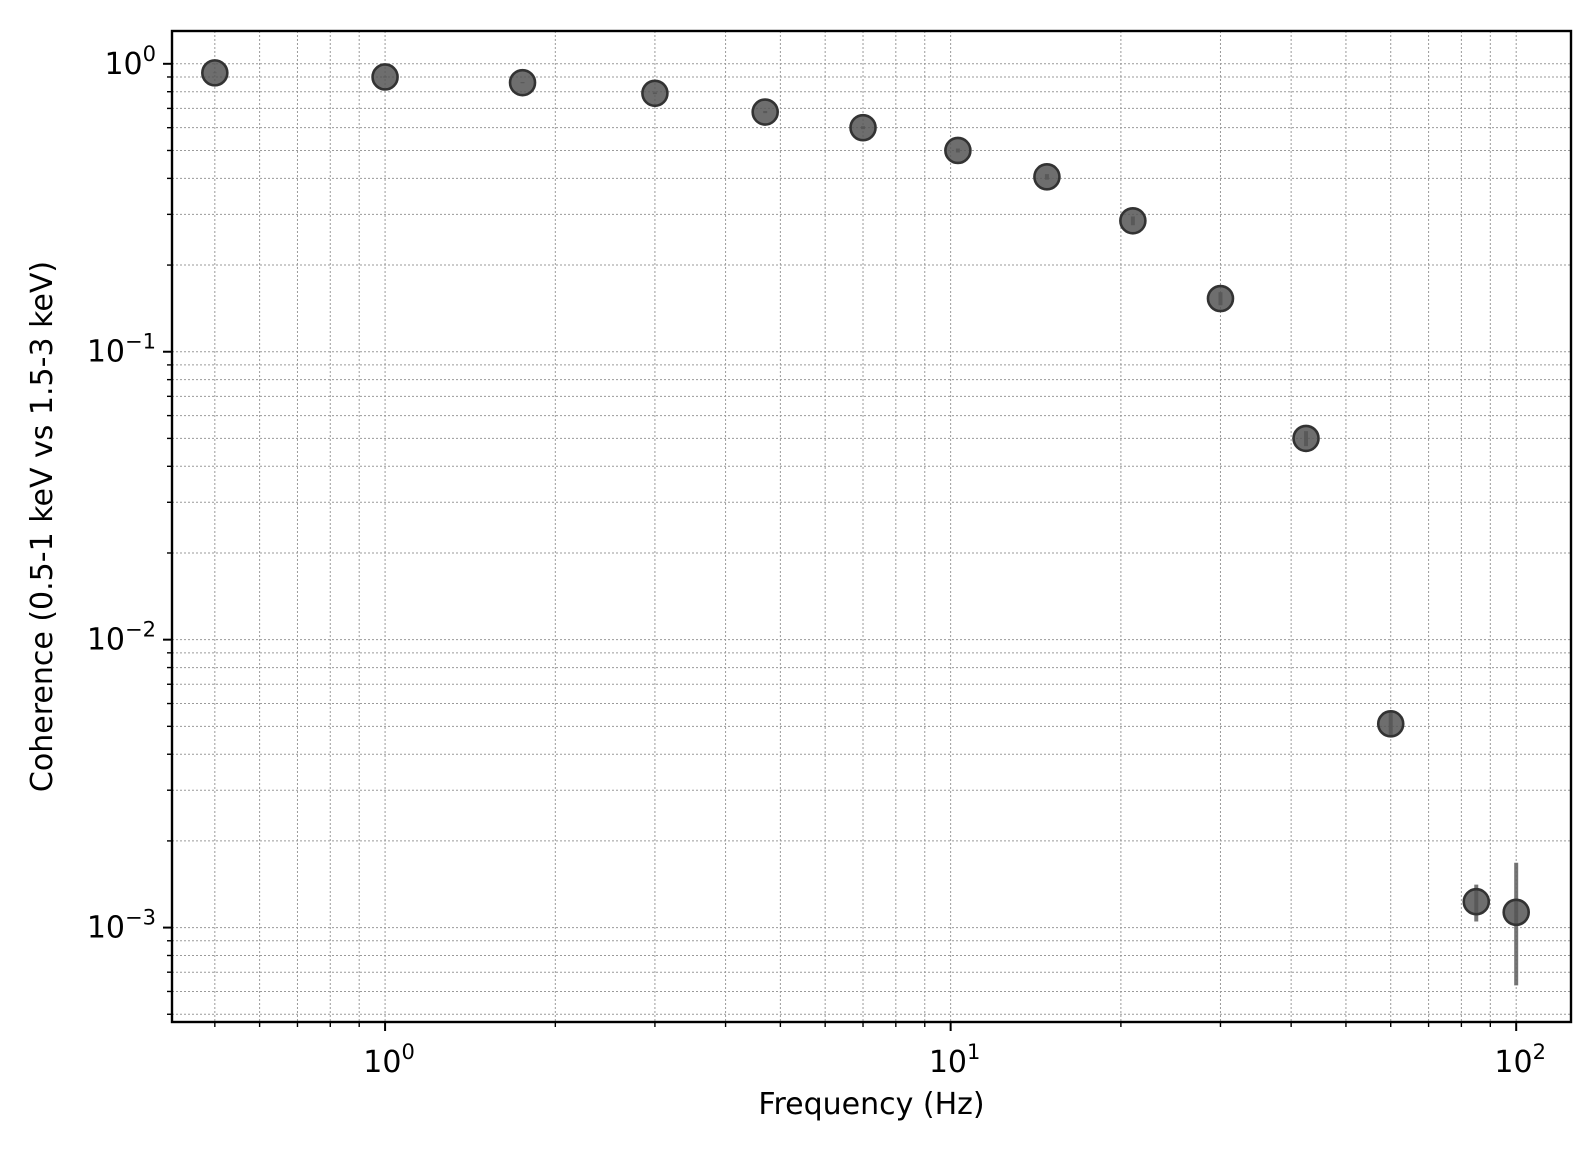 The width and height of the screenshot is (1596, 1149). I want to click on y-tick-label: 10⁻², so click(121, 638).